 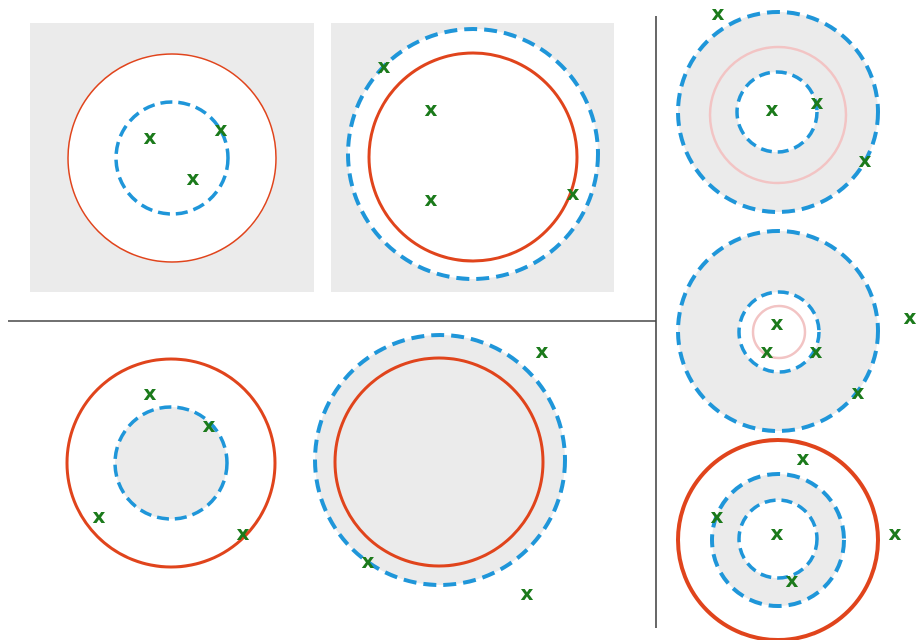 I want to click on panel-top-middle: x x x x, so click(x=472, y=157).